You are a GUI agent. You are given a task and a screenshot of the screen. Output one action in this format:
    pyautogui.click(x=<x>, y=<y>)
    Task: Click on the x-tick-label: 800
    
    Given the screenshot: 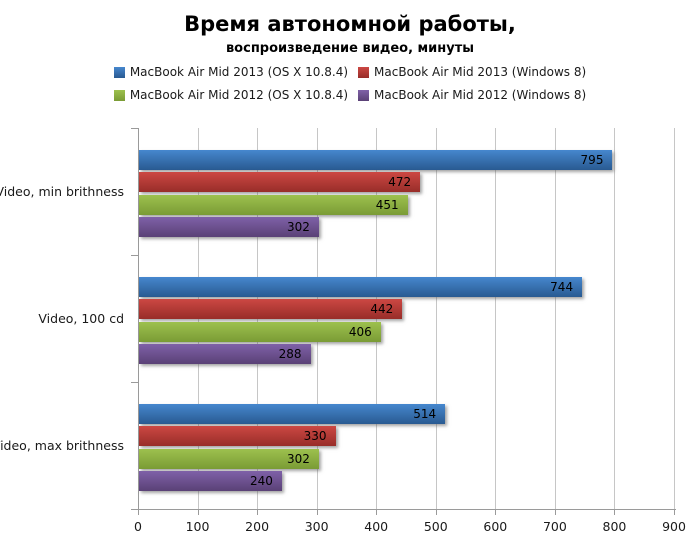 What is the action you would take?
    pyautogui.click(x=614, y=526)
    